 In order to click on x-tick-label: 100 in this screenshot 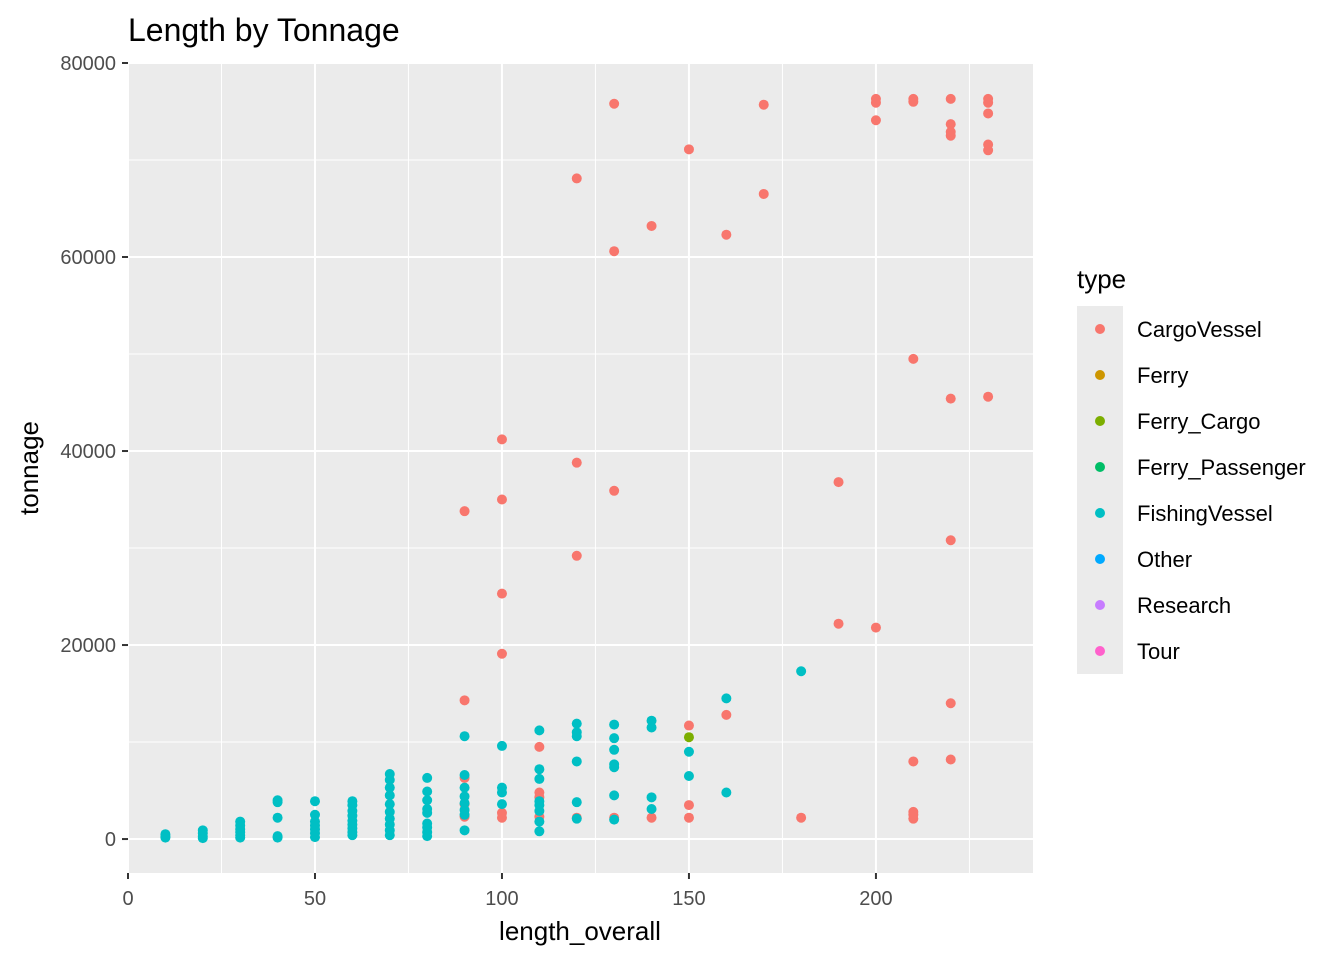, I will do `click(501, 899)`.